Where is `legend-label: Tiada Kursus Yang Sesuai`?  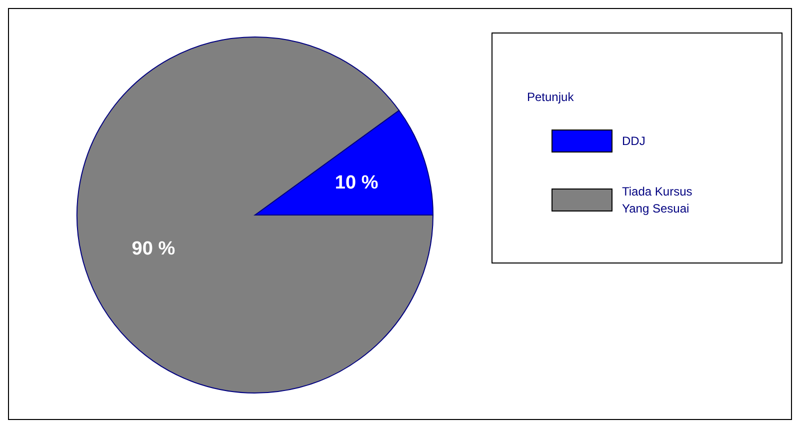
legend-label: Tiada Kursus Yang Sesuai is located at coordinates (657, 200).